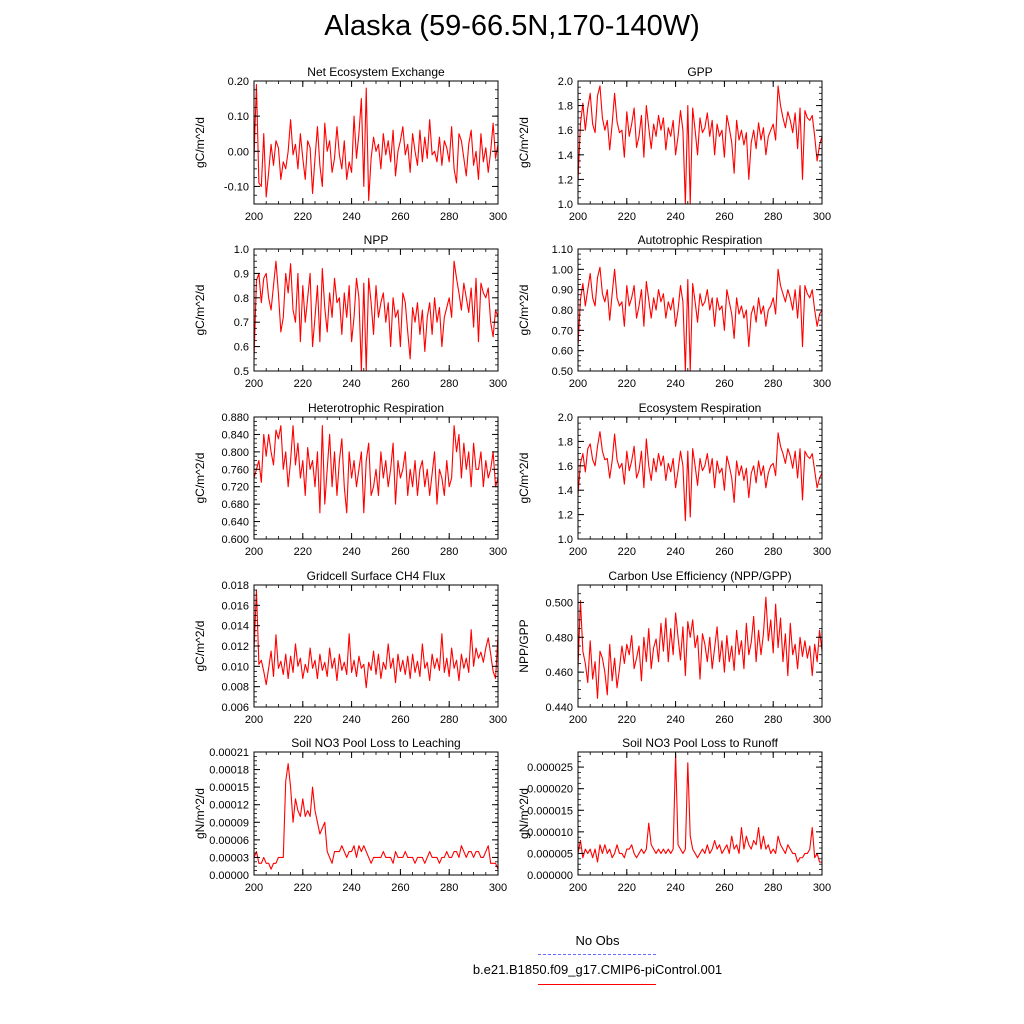 Image resolution: width=1024 pixels, height=1024 pixels. I want to click on chart-9-title: Soil NO3 Pool Loss to Leaching, so click(375, 743).